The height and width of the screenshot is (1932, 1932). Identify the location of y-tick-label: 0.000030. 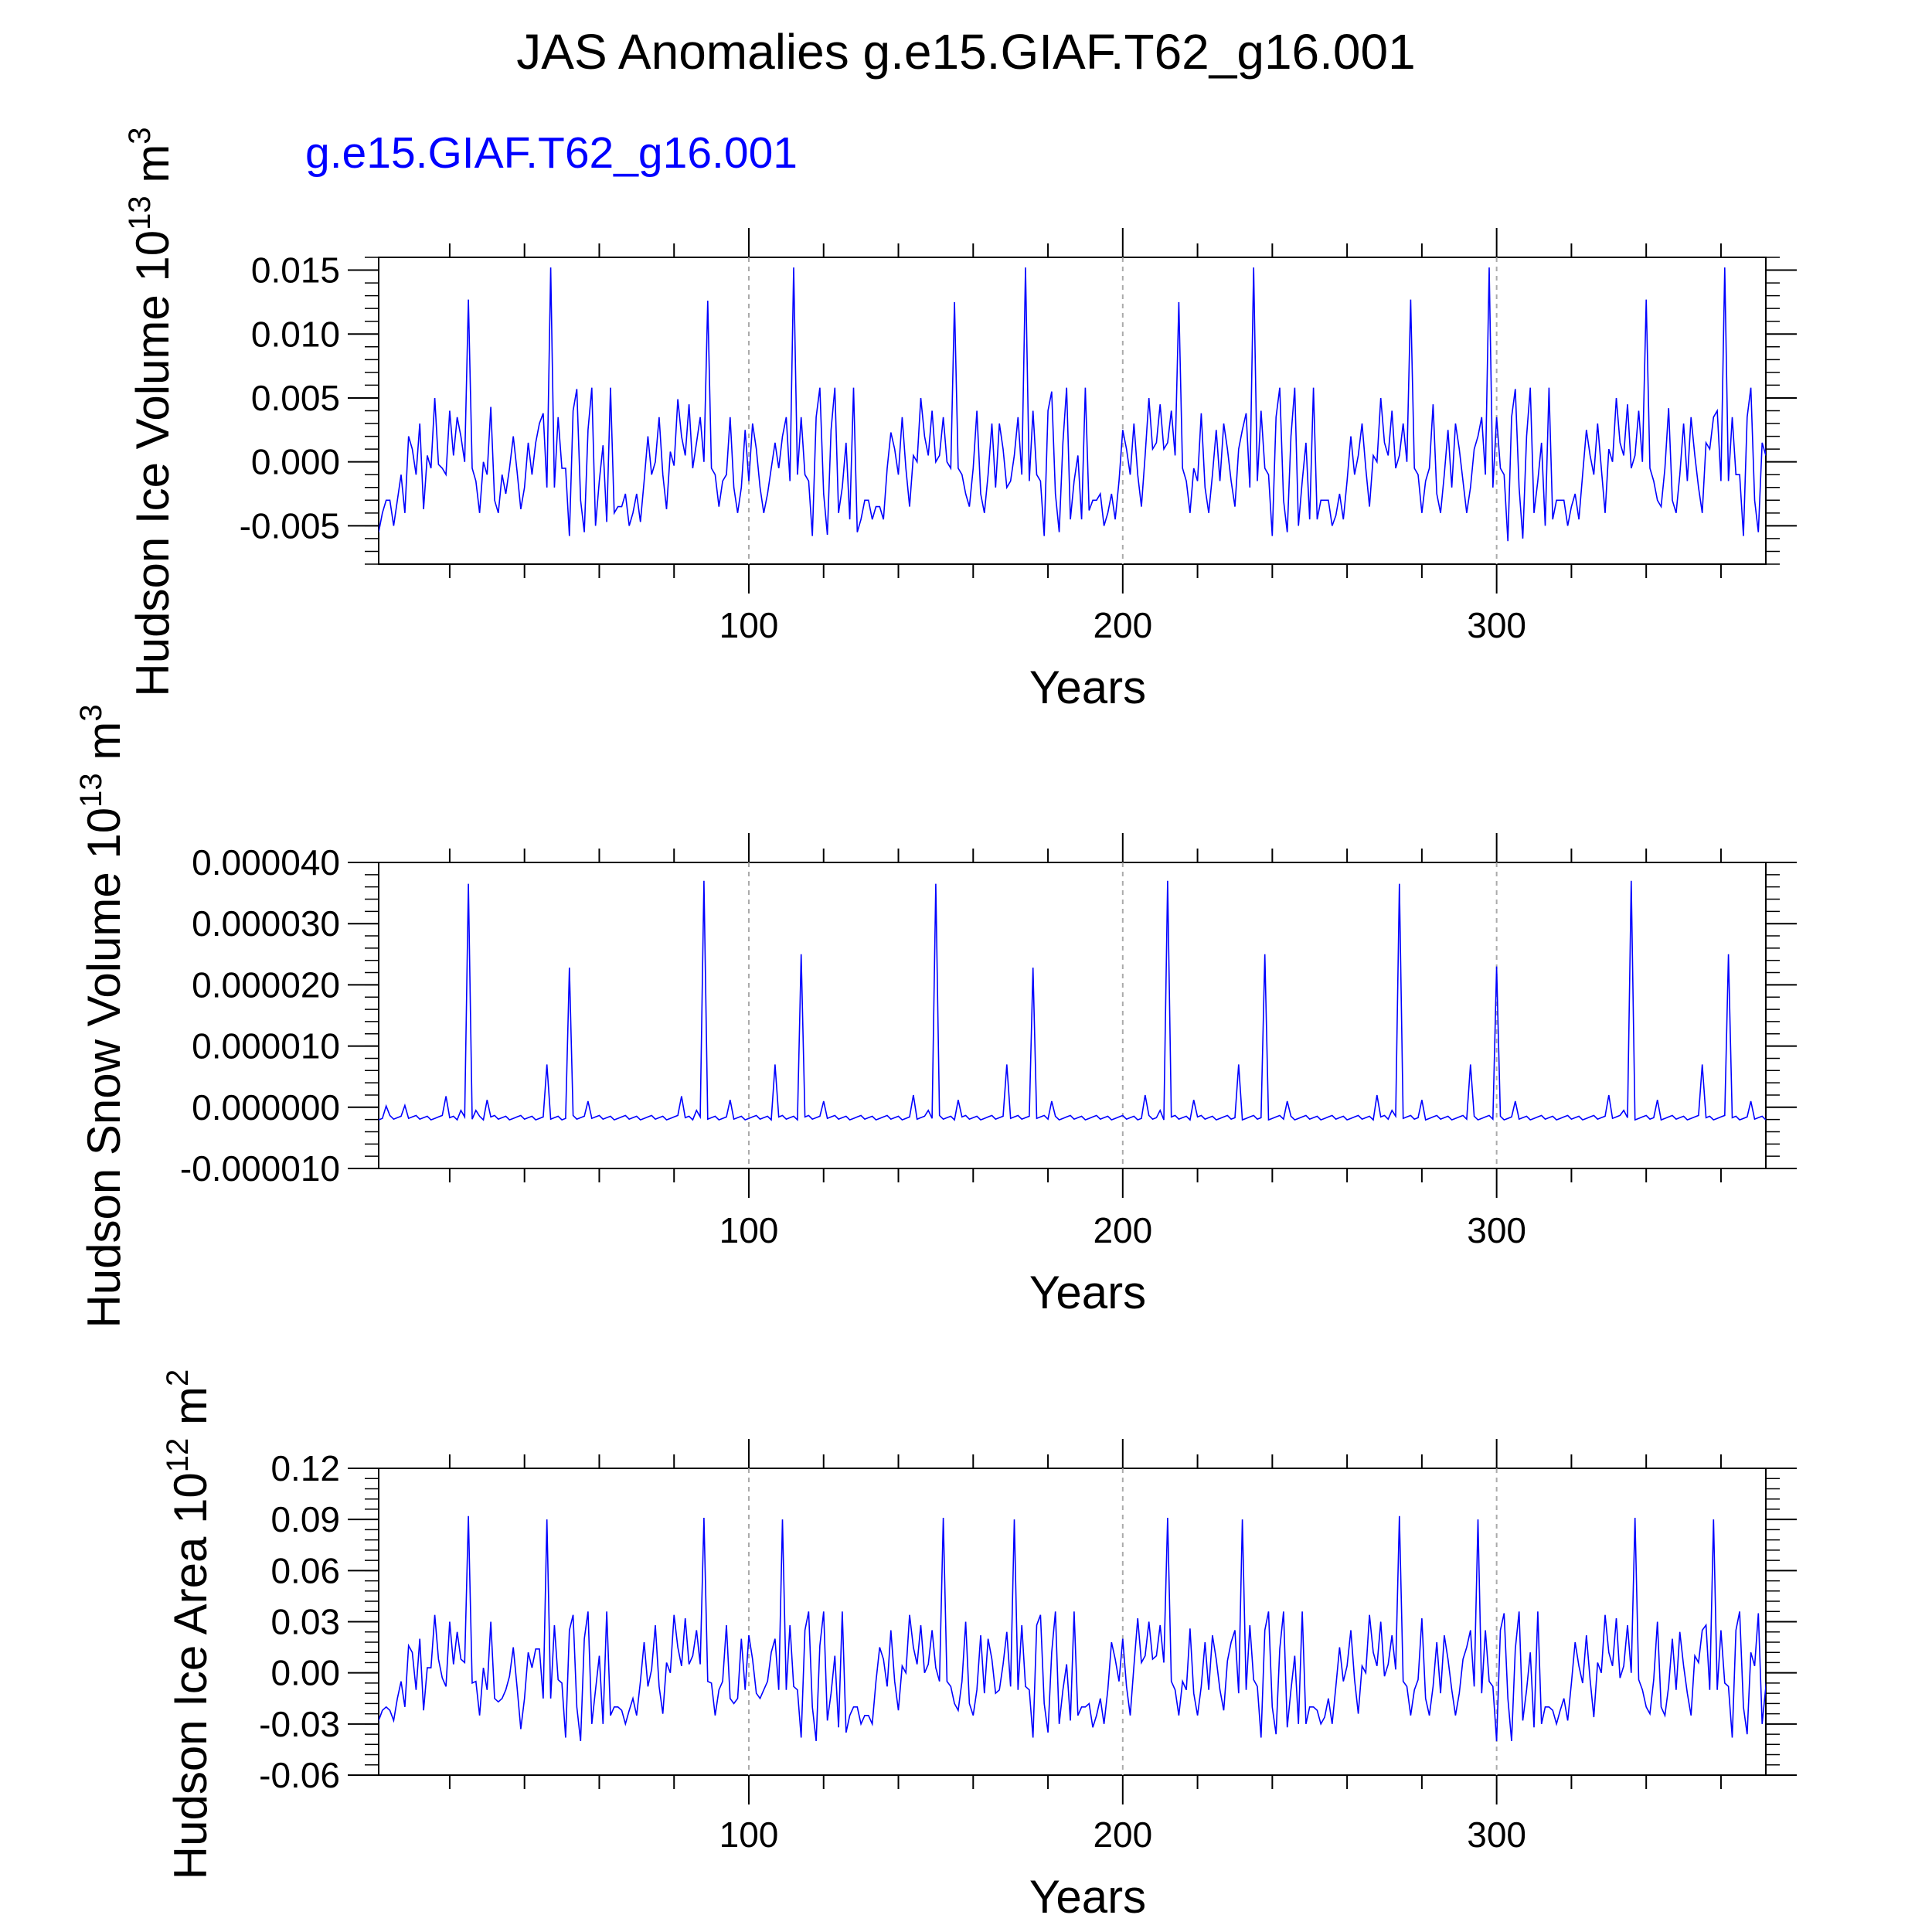
(266, 923).